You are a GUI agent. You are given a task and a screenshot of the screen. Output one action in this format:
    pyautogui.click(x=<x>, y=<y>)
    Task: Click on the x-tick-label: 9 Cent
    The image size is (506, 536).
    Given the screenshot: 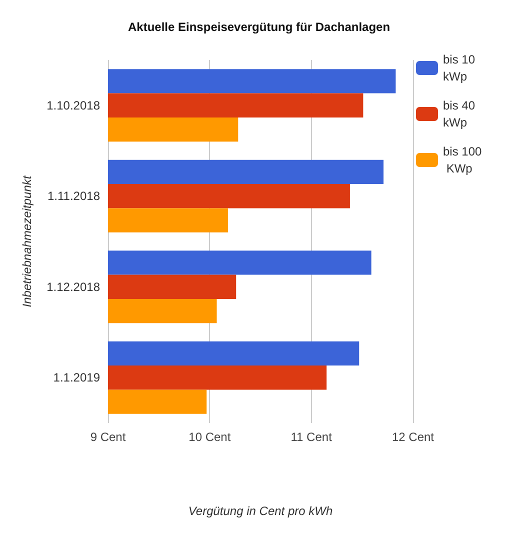 What is the action you would take?
    pyautogui.click(x=108, y=437)
    